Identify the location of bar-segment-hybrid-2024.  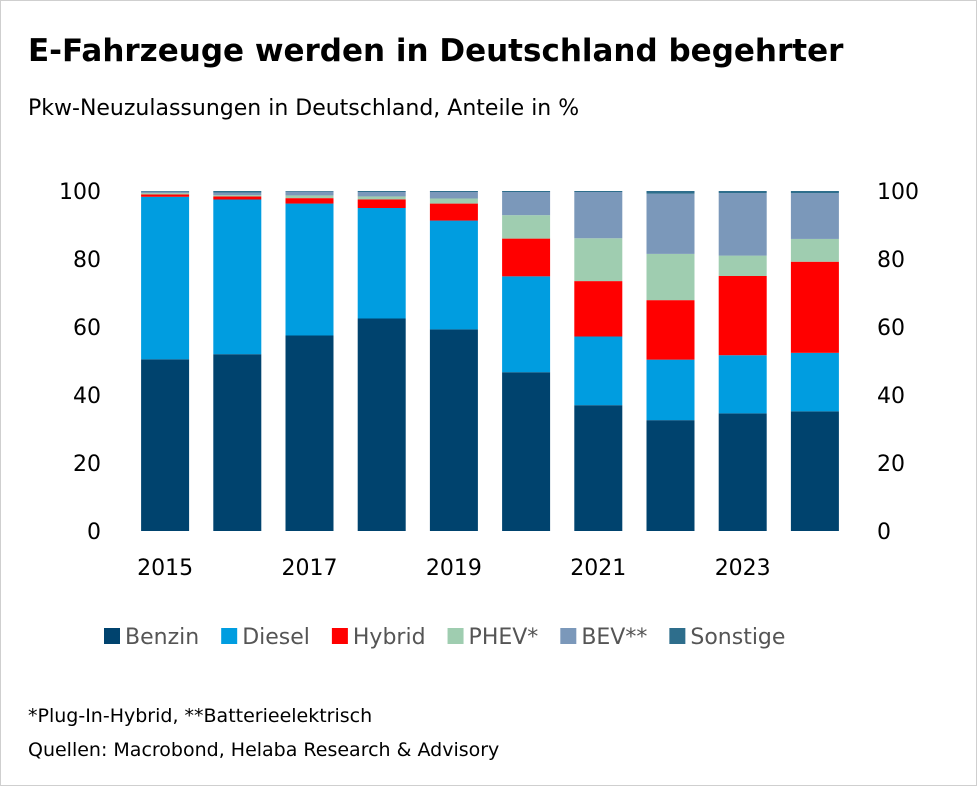
(814, 307).